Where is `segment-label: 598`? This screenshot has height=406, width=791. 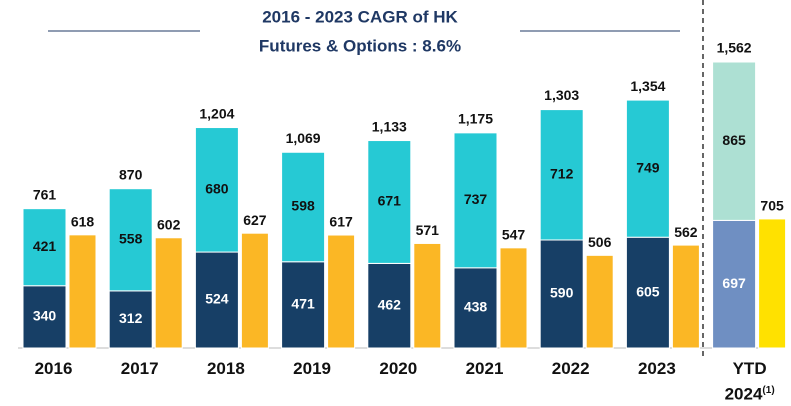 segment-label: 598 is located at coordinates (303, 206).